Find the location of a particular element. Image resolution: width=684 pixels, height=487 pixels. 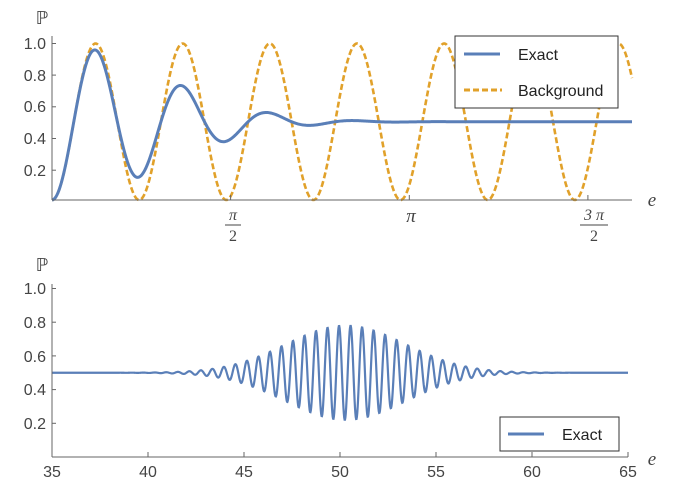

bottom-x-tick-label: 50 is located at coordinates (340, 472).